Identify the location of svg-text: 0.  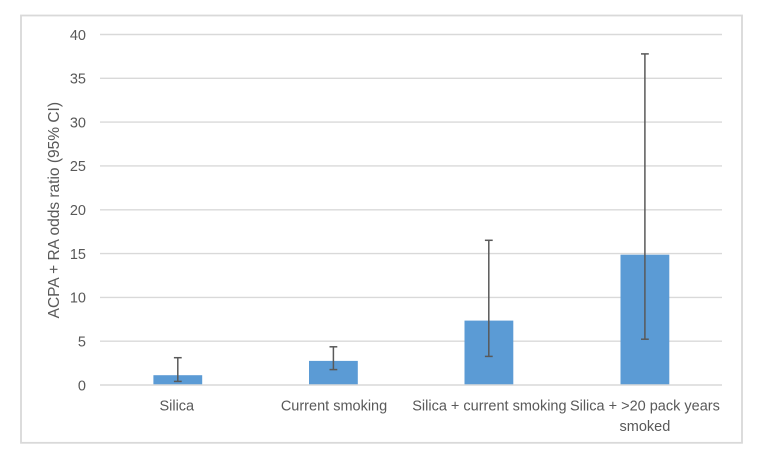
(82, 386).